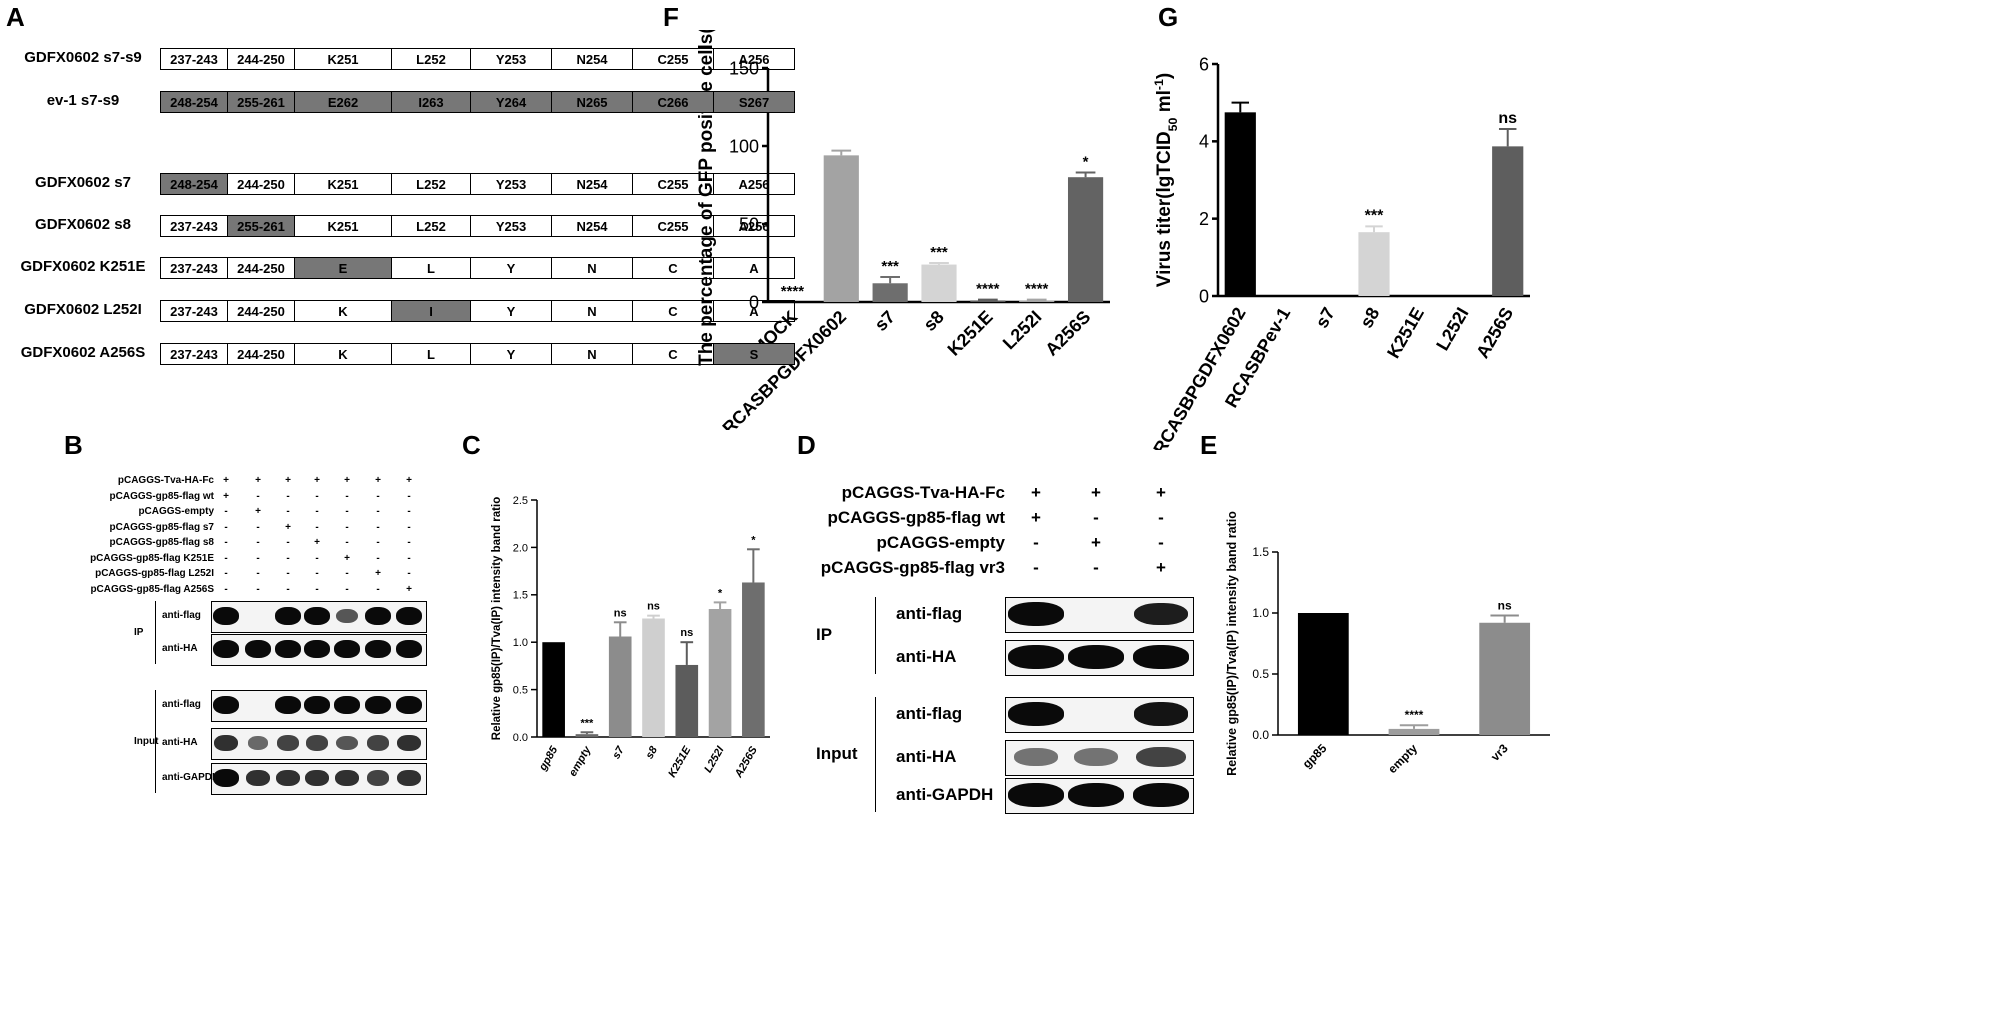  I want to click on panel-b-input-bracket, so click(155, 741).